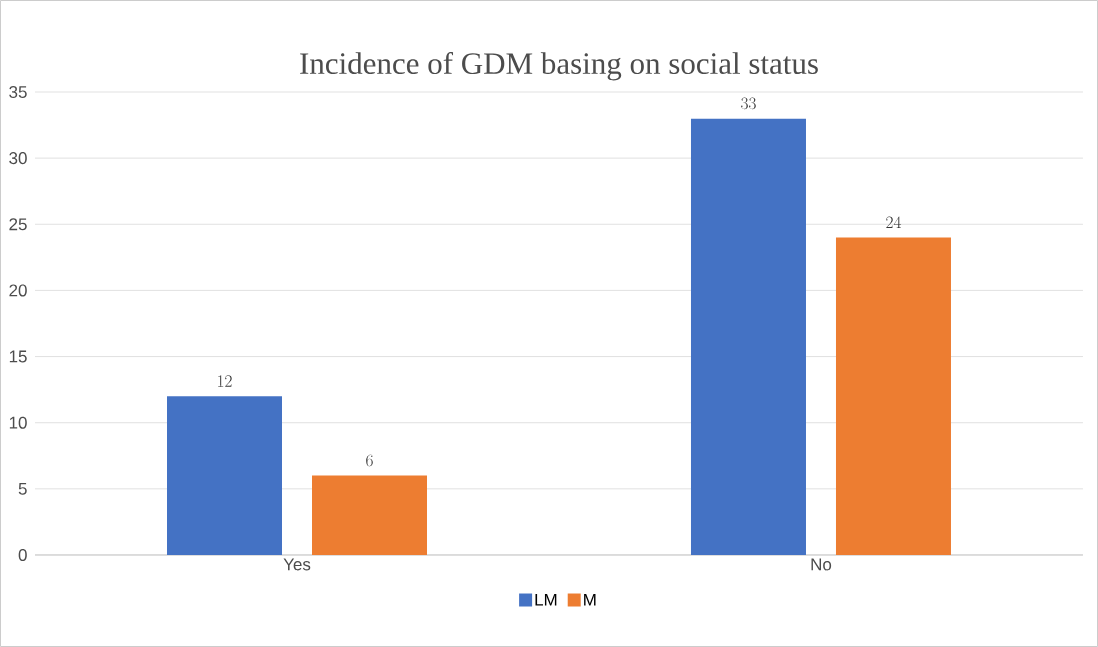  I want to click on y-tick-label: 10, so click(18, 422).